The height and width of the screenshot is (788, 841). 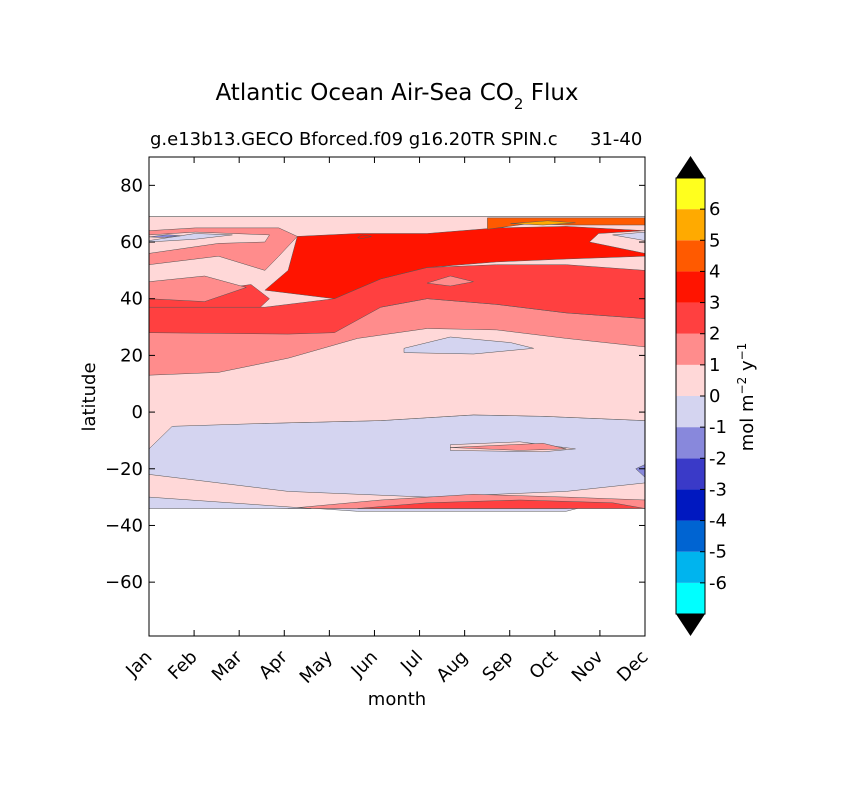 I want to click on colorbar-extend-max, so click(x=690, y=167).